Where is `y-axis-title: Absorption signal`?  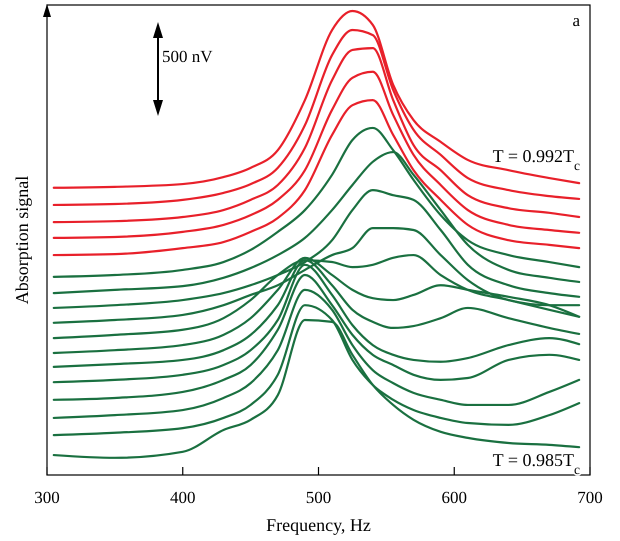 y-axis-title: Absorption signal is located at coordinates (22, 240).